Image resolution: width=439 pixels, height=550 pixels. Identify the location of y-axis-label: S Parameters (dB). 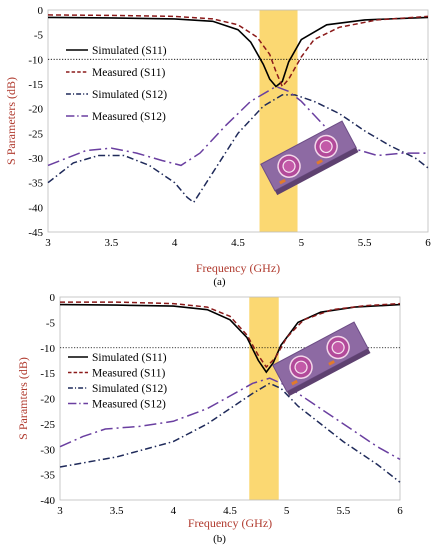
(11, 121).